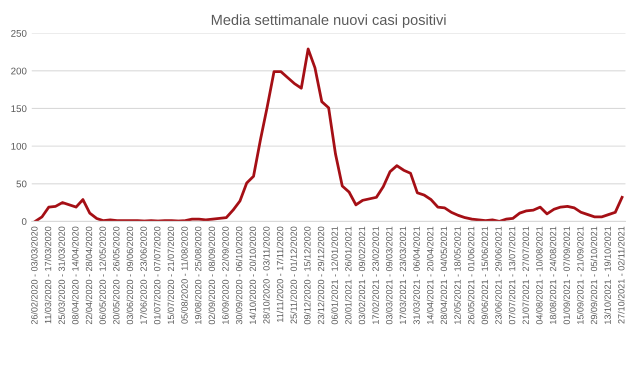  What do you see at coordinates (329, 21) in the screenshot?
I see `chart-title: Media settimanale nuovi casi positivi` at bounding box center [329, 21].